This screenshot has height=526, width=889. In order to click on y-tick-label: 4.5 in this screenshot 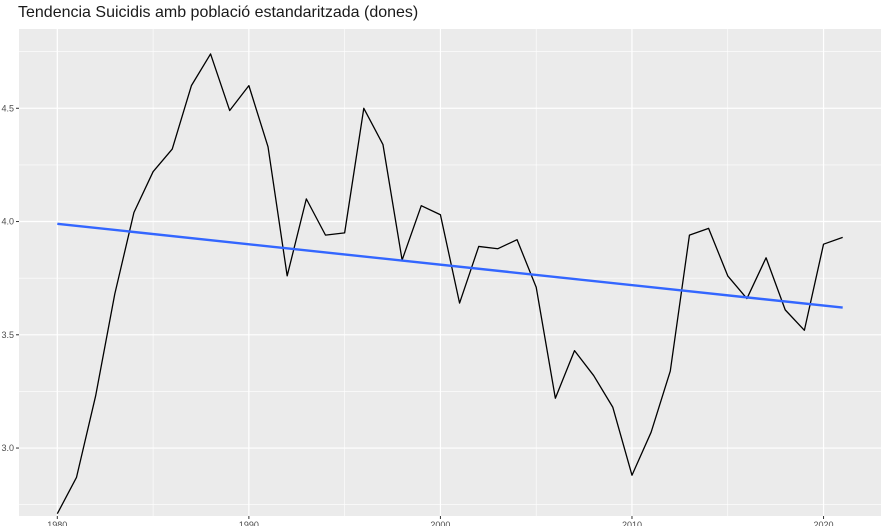, I will do `click(7, 108)`.